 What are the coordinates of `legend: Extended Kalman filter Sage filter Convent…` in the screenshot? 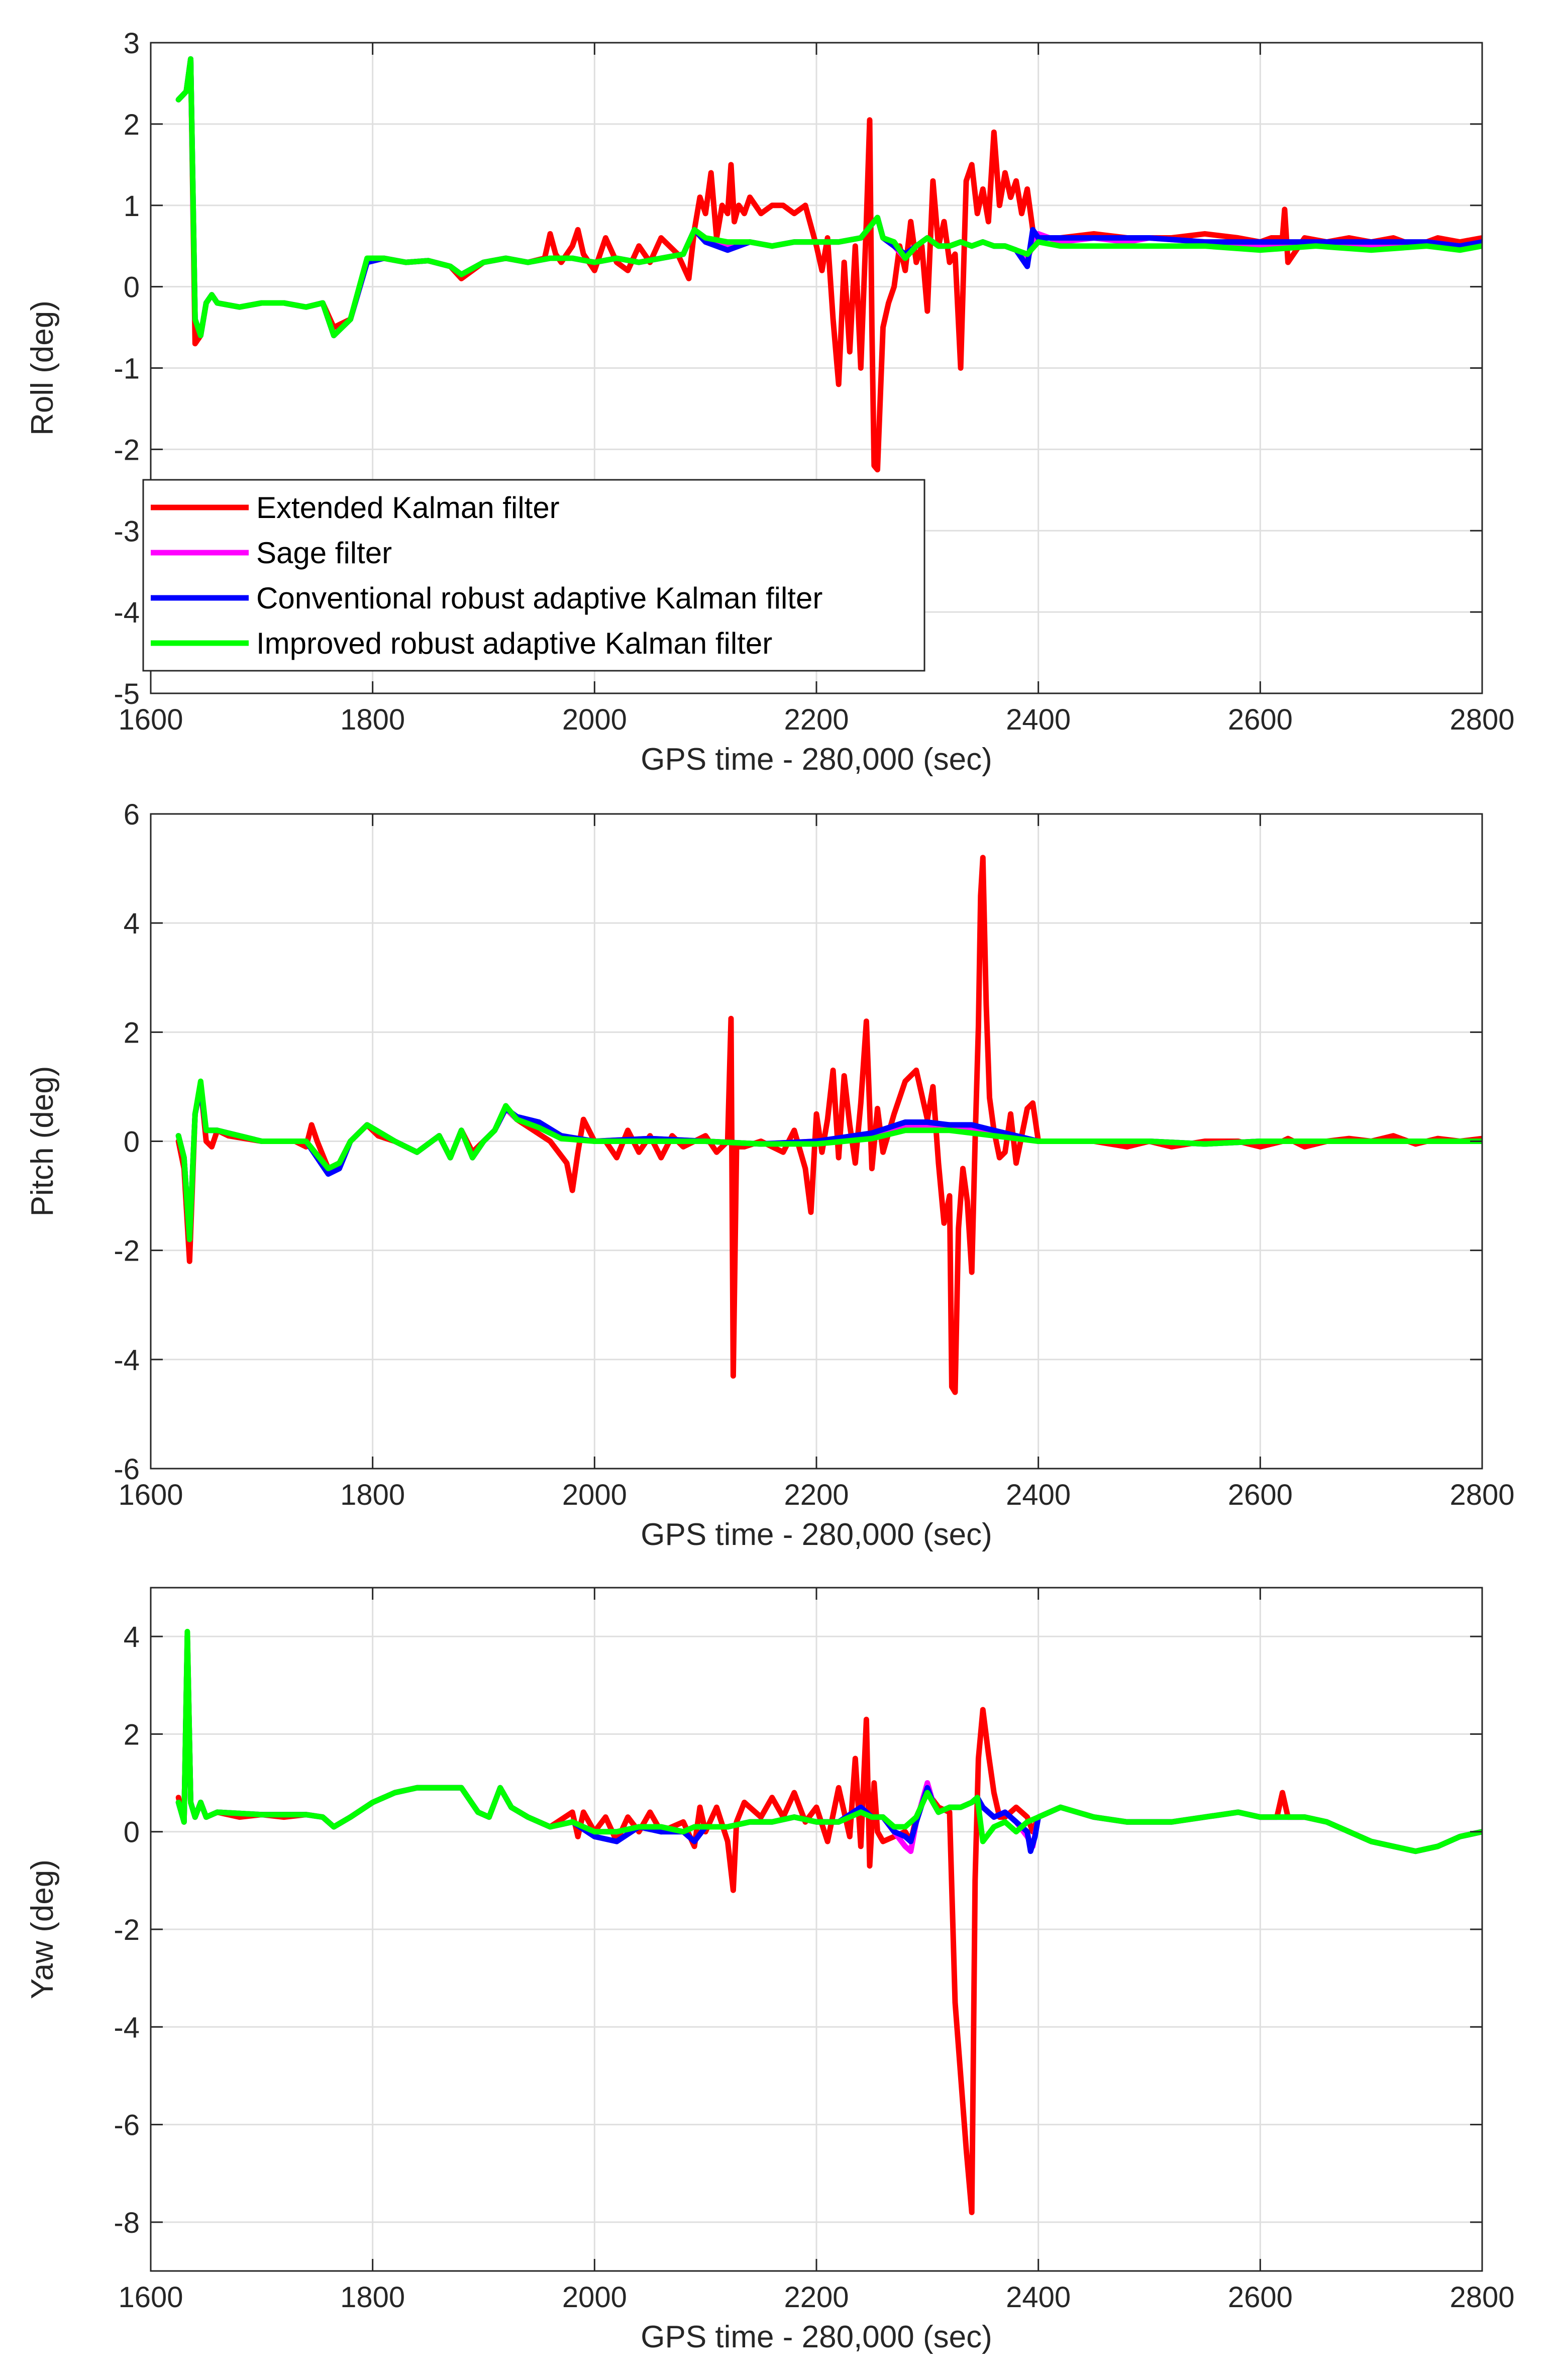 It's located at (533, 575).